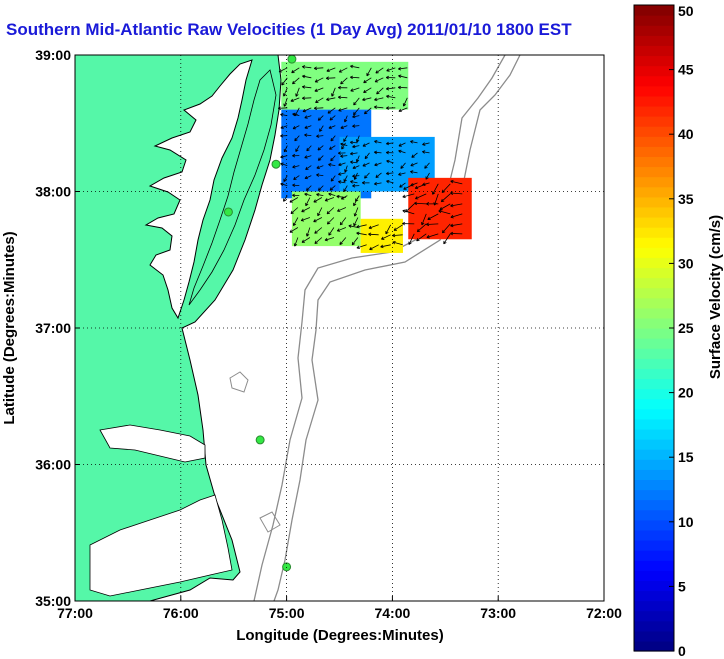 The image size is (724, 659). Describe the element at coordinates (287, 613) in the screenshot. I see `x-tick-label: 75:00` at that location.